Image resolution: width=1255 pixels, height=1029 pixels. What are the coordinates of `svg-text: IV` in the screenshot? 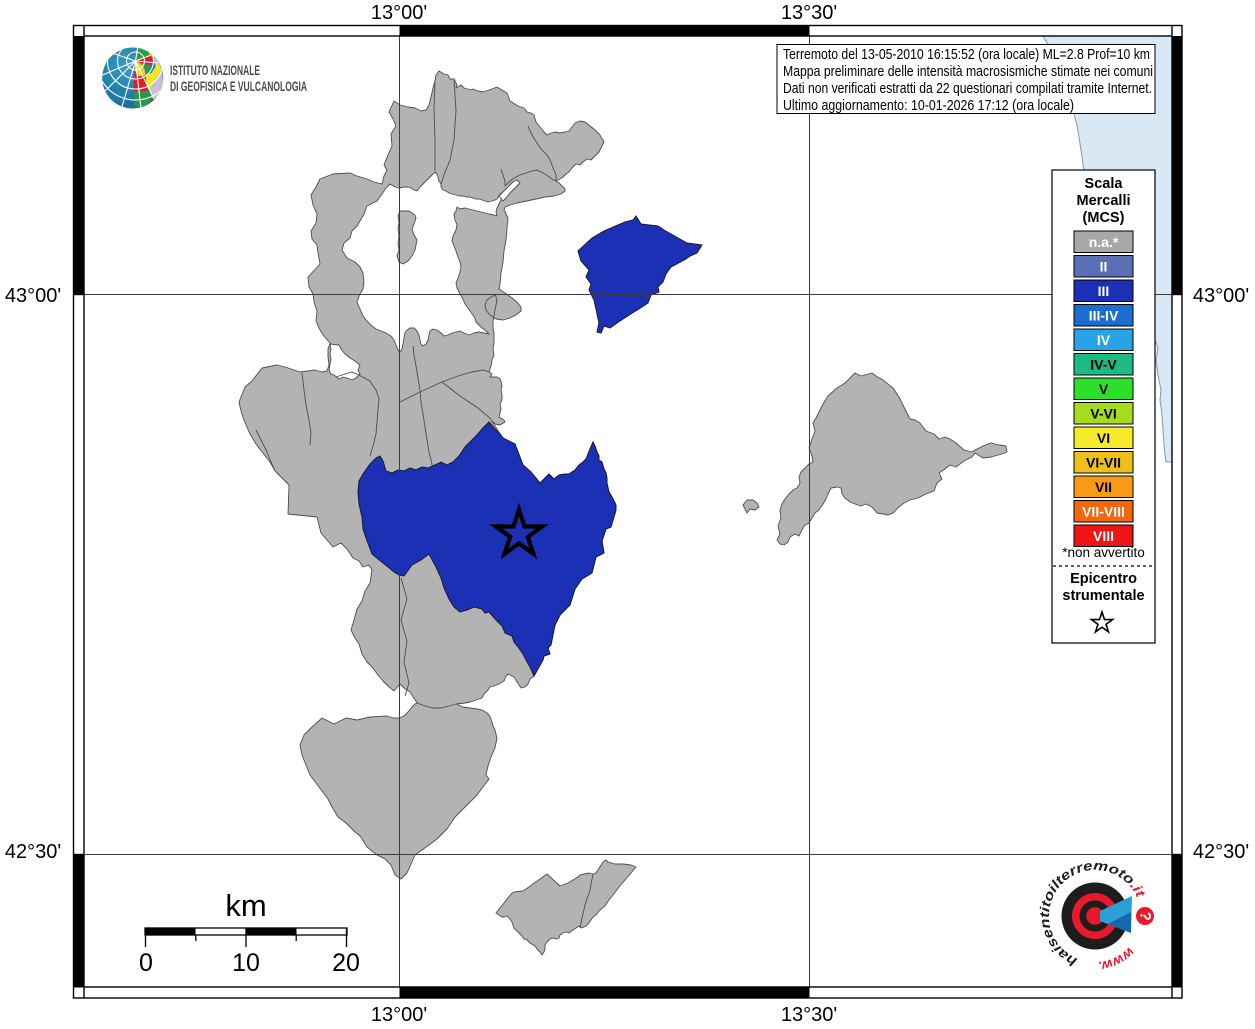 It's located at (1104, 340).